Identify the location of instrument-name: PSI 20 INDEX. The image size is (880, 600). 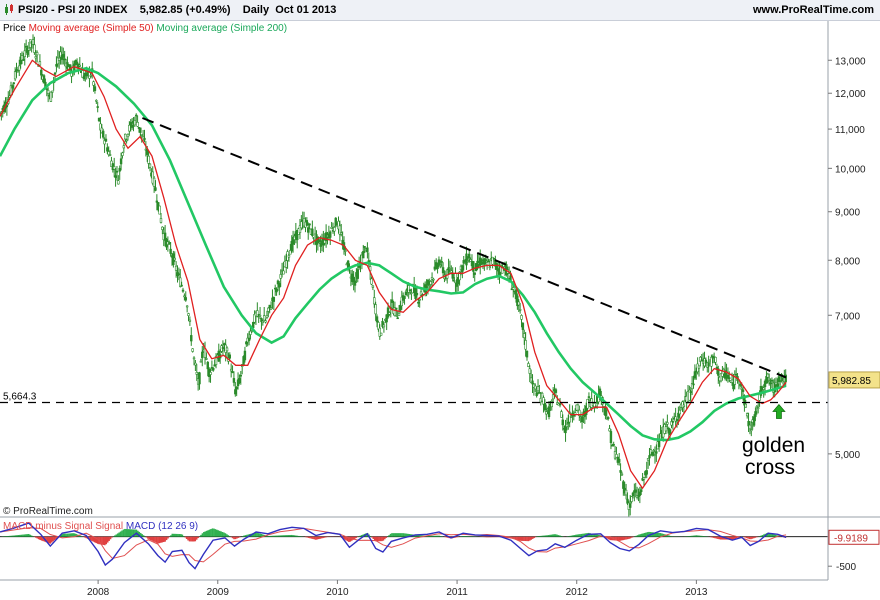
(92, 10).